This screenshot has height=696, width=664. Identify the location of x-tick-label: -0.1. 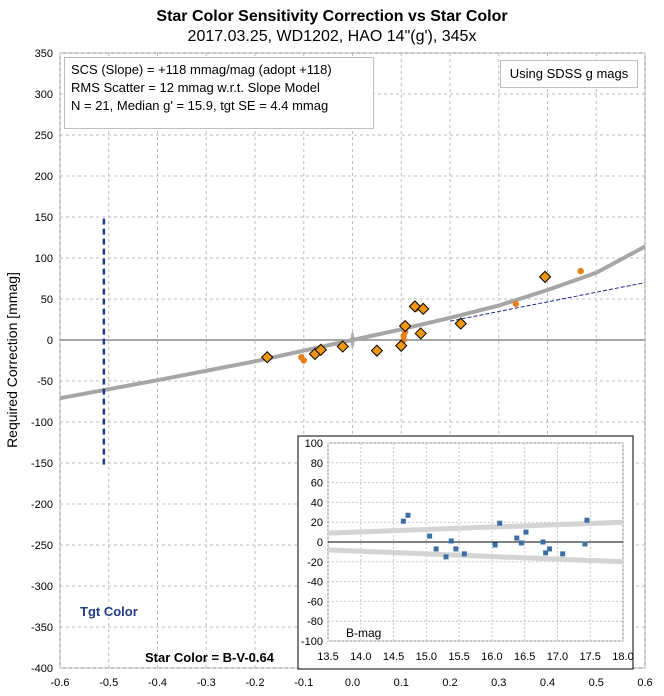
(303, 683).